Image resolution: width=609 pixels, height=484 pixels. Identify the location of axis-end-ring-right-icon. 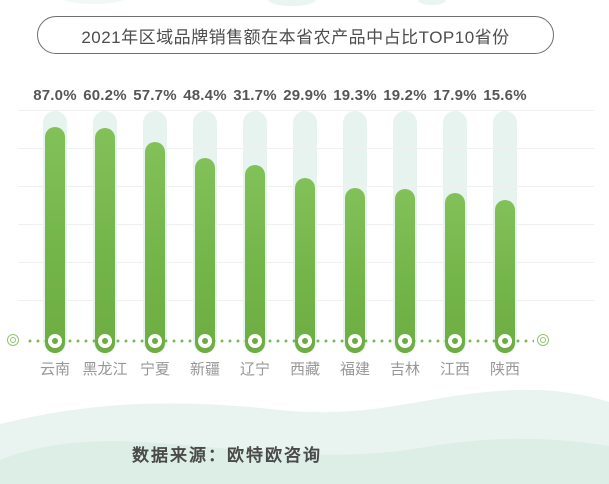
(543, 340).